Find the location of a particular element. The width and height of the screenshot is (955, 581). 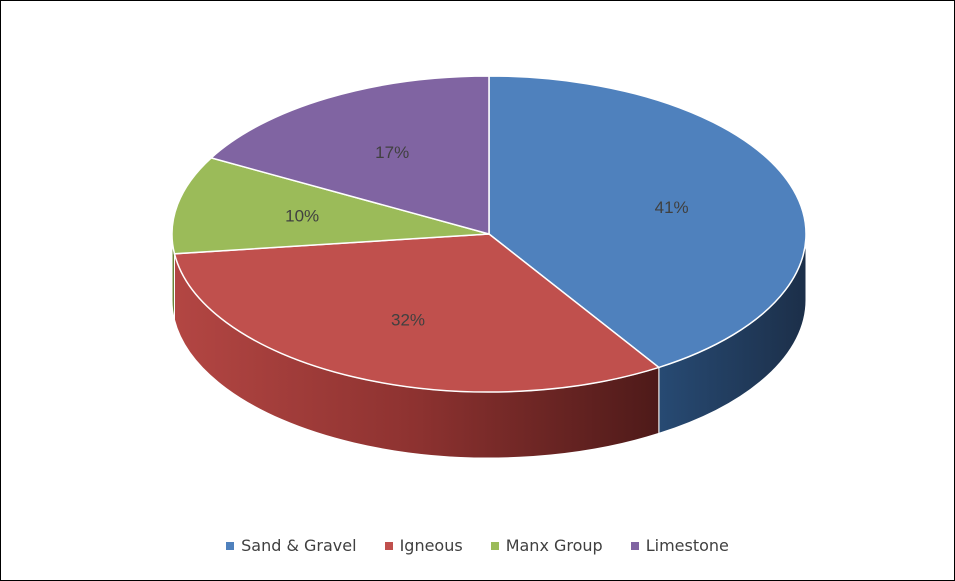

legend-item-igneous: Igneous is located at coordinates (424, 545).